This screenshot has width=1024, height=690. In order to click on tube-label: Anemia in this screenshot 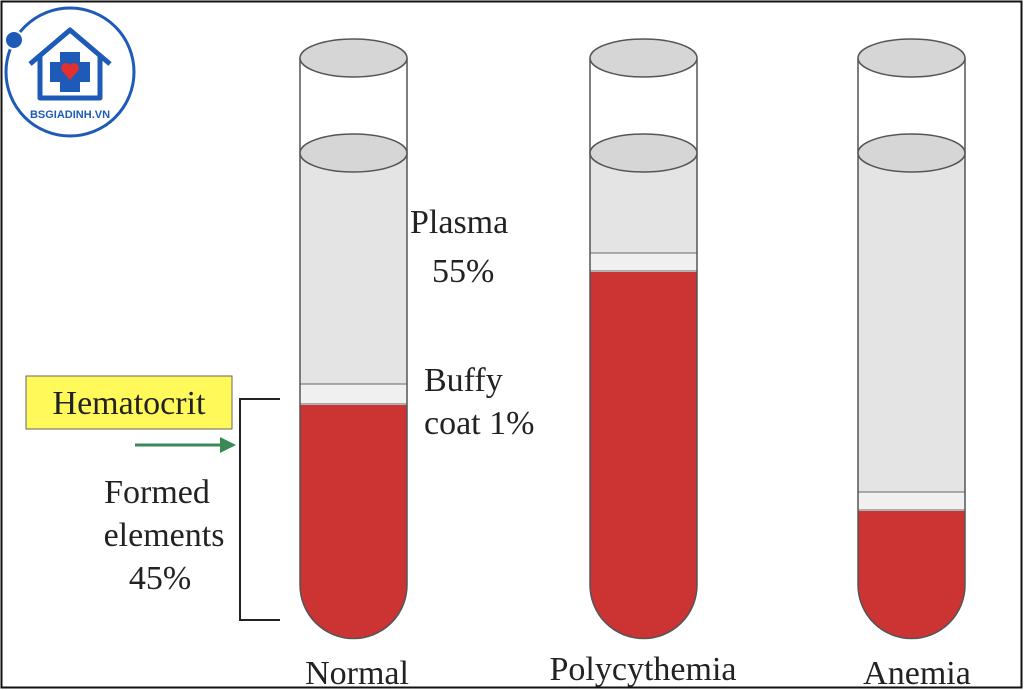, I will do `click(917, 672)`.